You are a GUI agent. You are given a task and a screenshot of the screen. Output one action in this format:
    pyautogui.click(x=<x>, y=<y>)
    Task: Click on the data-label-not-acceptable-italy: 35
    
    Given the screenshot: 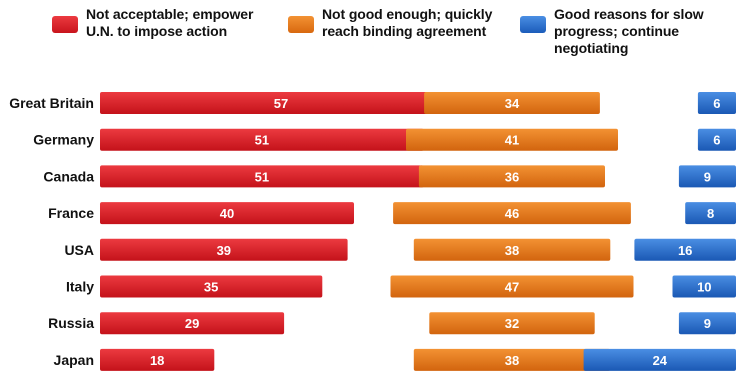 What is the action you would take?
    pyautogui.click(x=211, y=287)
    